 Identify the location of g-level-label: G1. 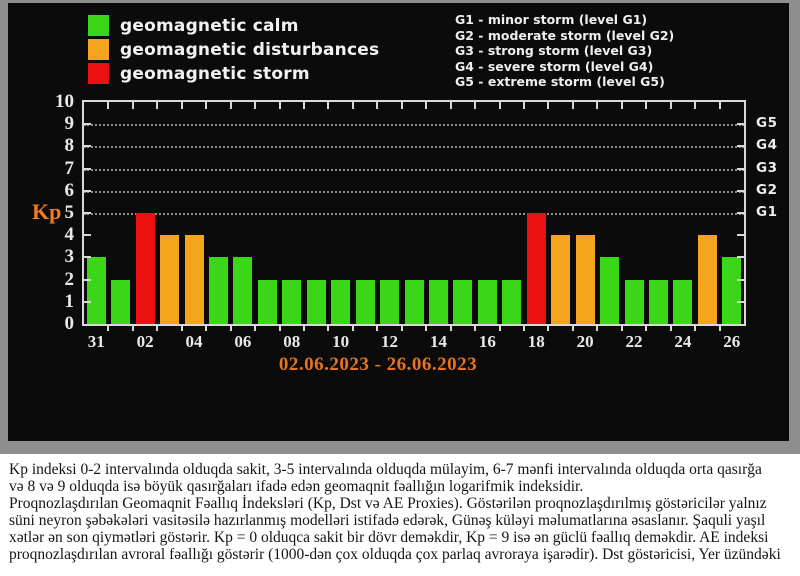
(767, 212).